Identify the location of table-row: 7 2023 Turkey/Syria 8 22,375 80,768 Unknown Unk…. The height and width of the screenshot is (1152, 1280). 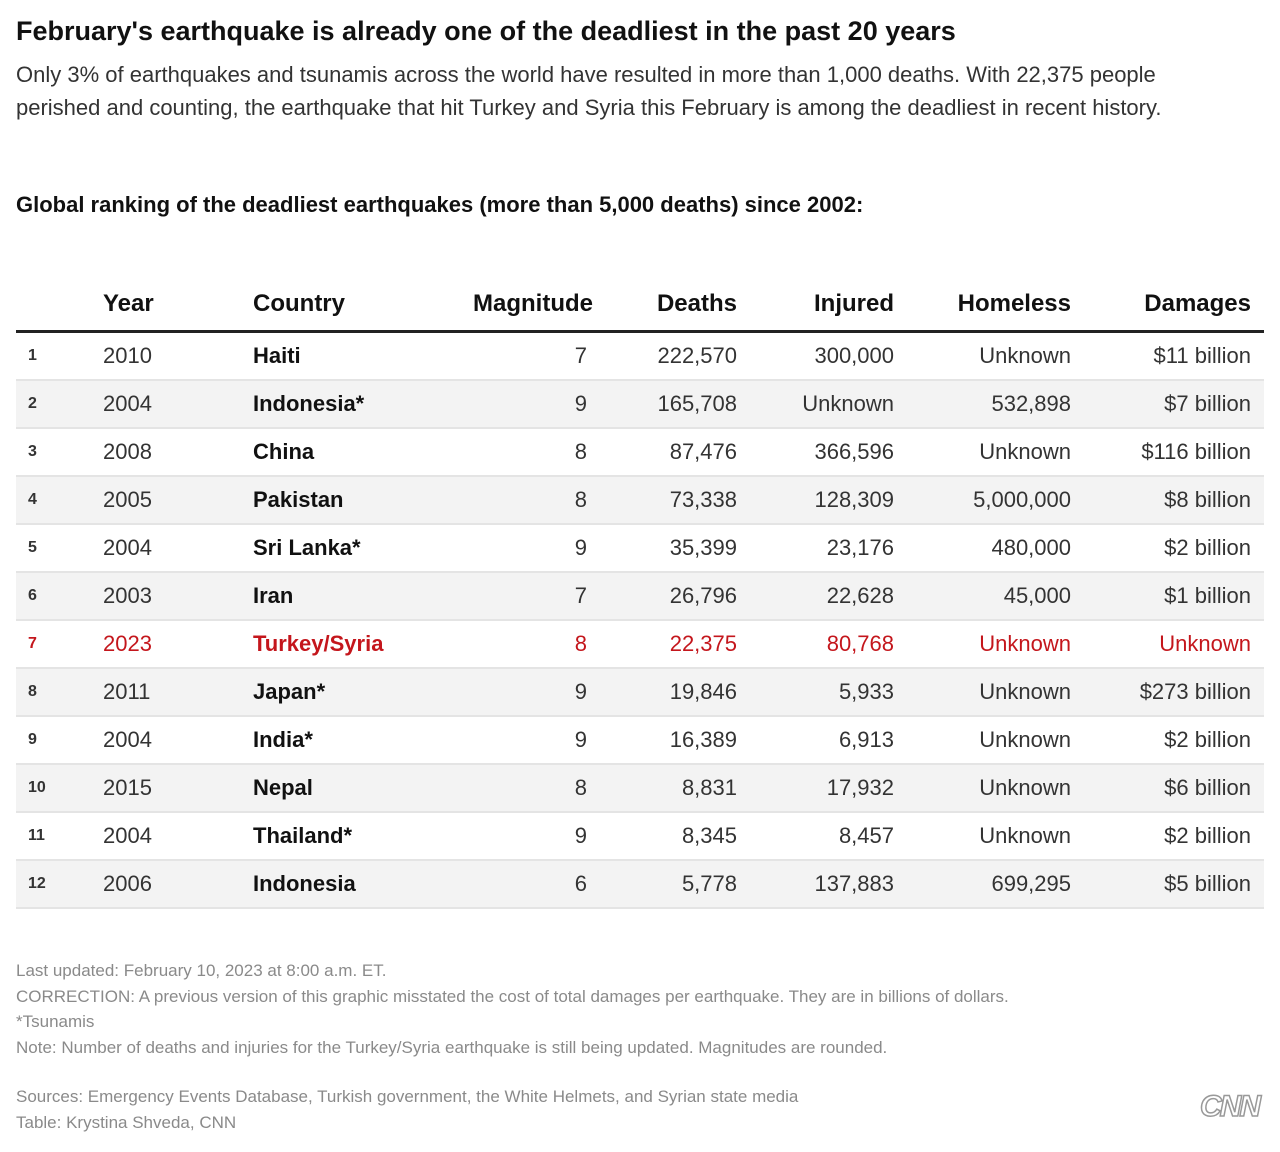
(640, 644).